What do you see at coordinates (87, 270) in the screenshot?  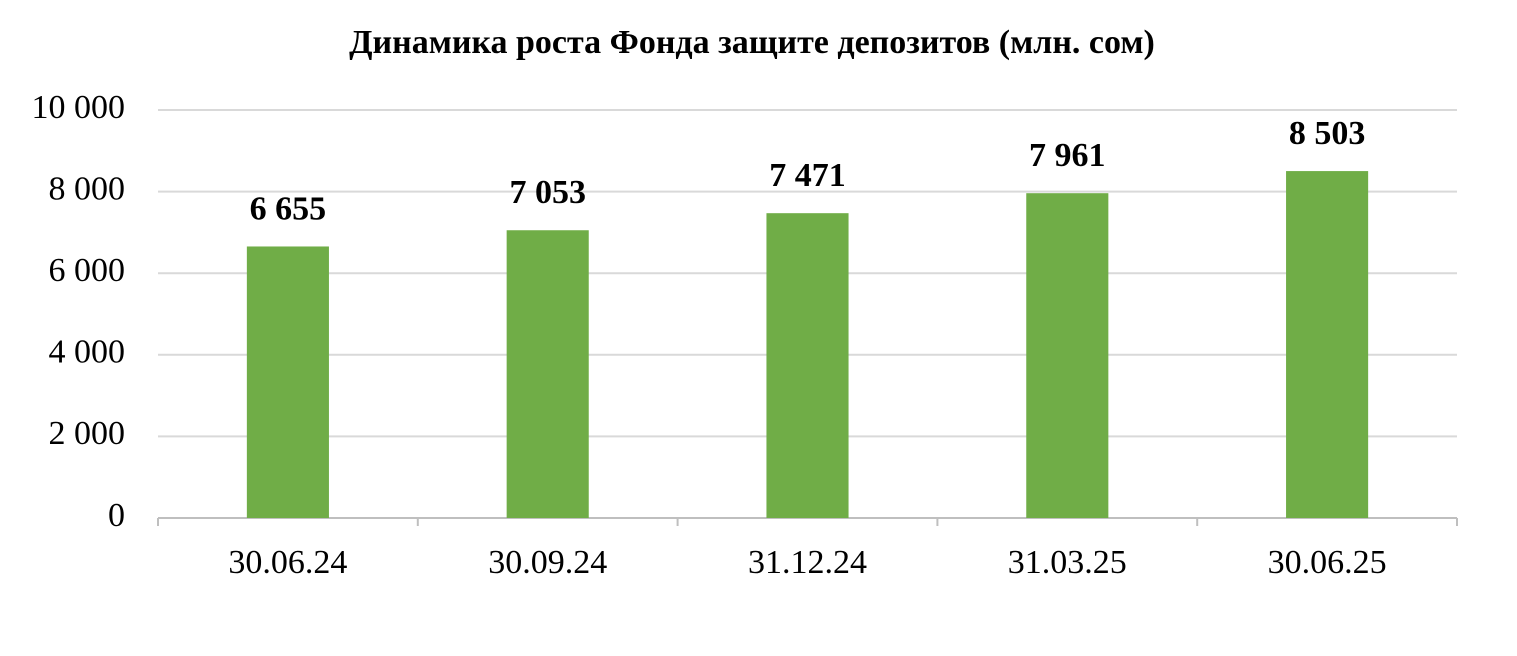 I see `y-tick-label: 6 000` at bounding box center [87, 270].